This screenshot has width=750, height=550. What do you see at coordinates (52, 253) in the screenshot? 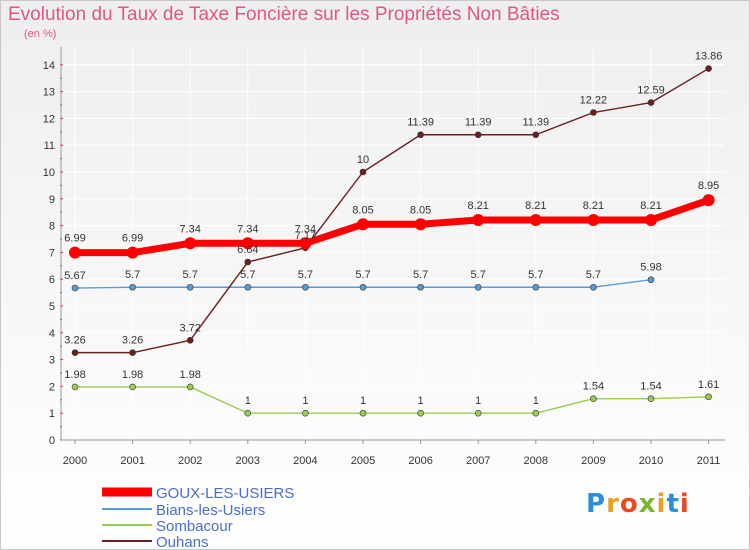
I see `y-tick-label: 7` at bounding box center [52, 253].